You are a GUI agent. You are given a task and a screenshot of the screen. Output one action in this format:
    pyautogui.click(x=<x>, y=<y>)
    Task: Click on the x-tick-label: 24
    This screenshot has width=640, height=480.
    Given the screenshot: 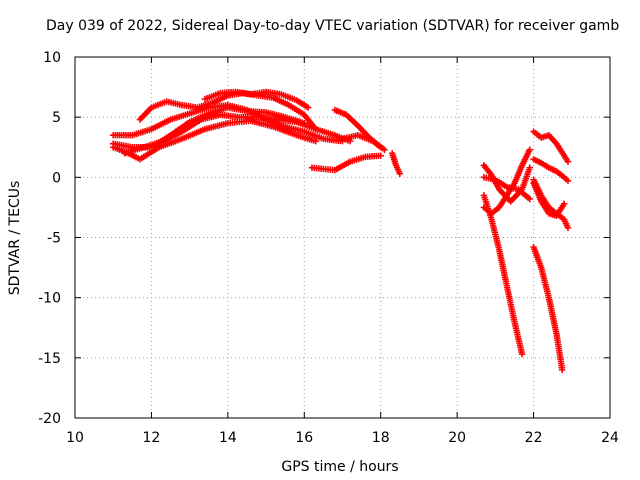 What is the action you would take?
    pyautogui.click(x=610, y=438)
    